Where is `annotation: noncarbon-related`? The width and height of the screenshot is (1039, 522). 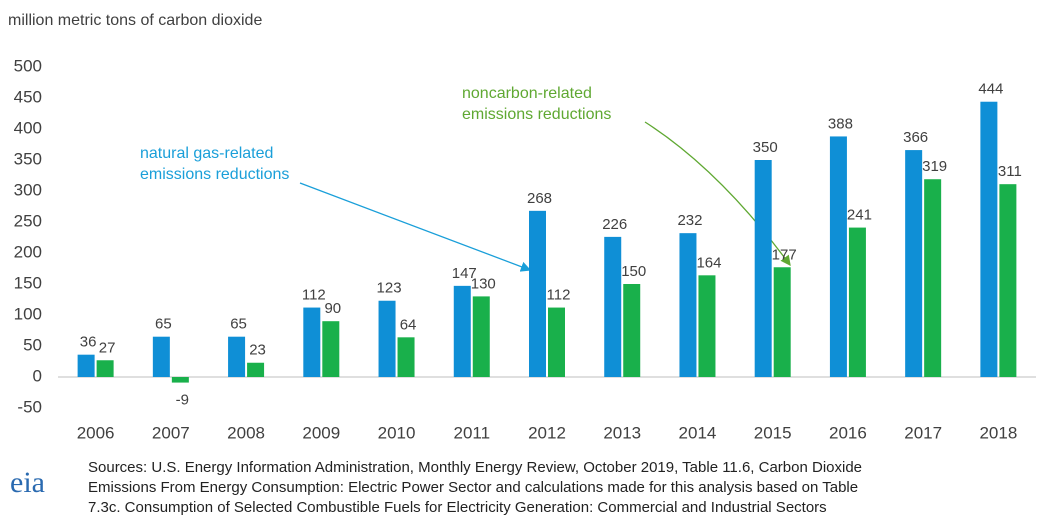 annotation: noncarbon-related is located at coordinates (527, 93).